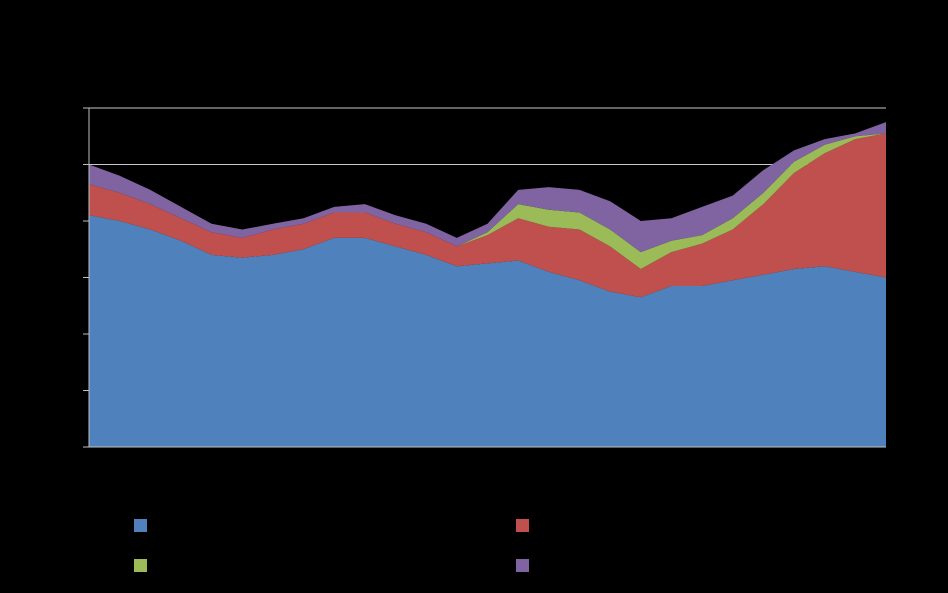  Describe the element at coordinates (487, 136) in the screenshot. I see `gridlines` at that location.